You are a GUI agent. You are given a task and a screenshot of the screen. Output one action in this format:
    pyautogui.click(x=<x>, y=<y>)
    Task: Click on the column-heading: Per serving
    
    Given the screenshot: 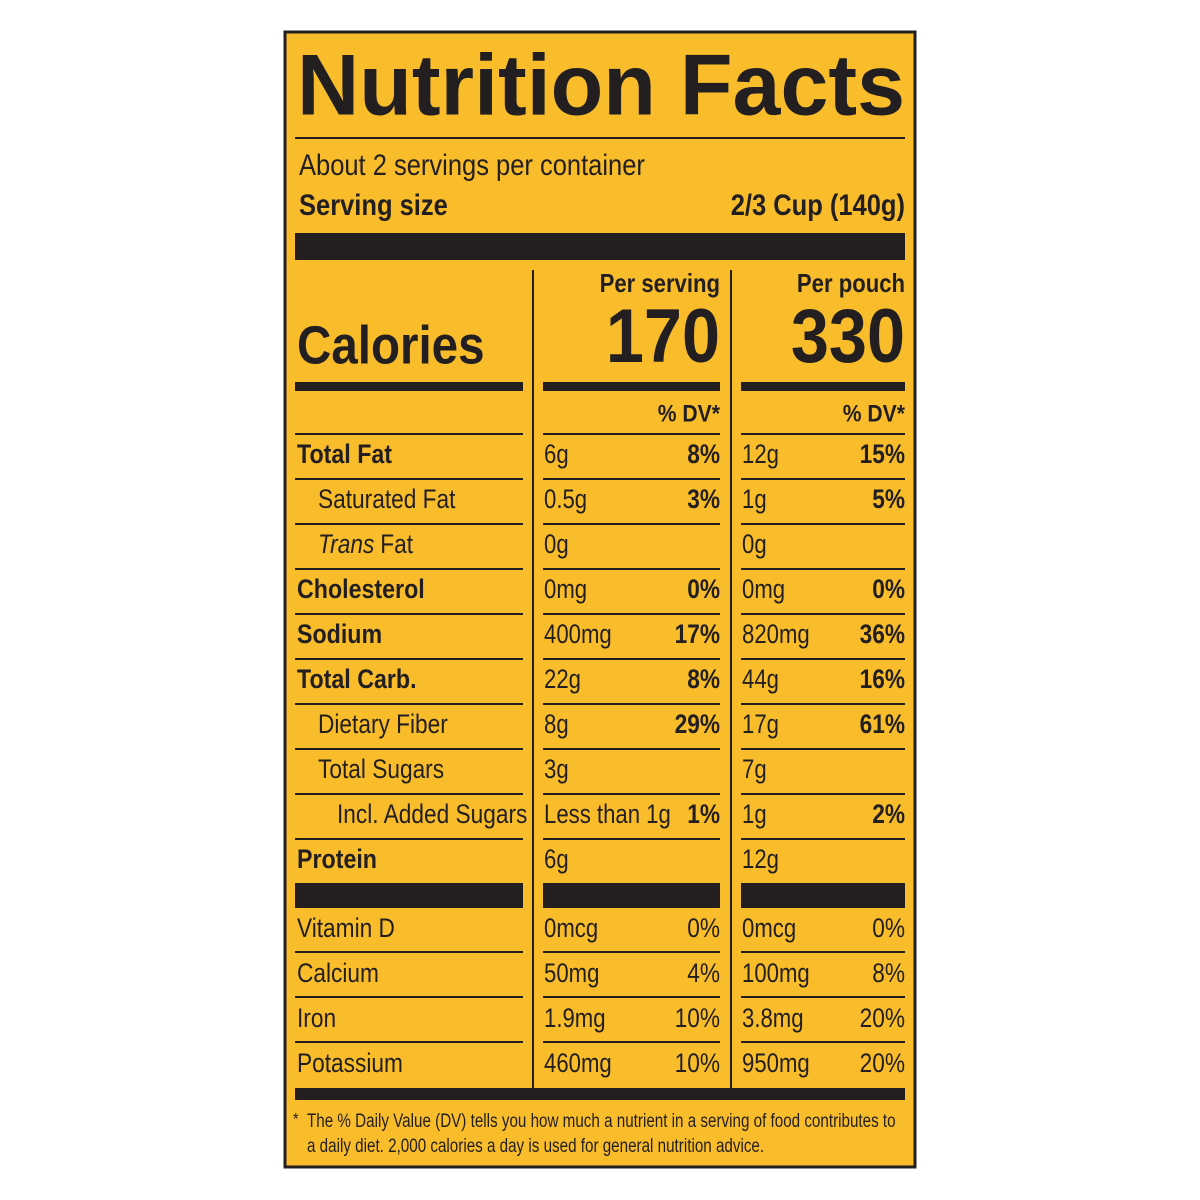 What is the action you would take?
    pyautogui.click(x=660, y=283)
    